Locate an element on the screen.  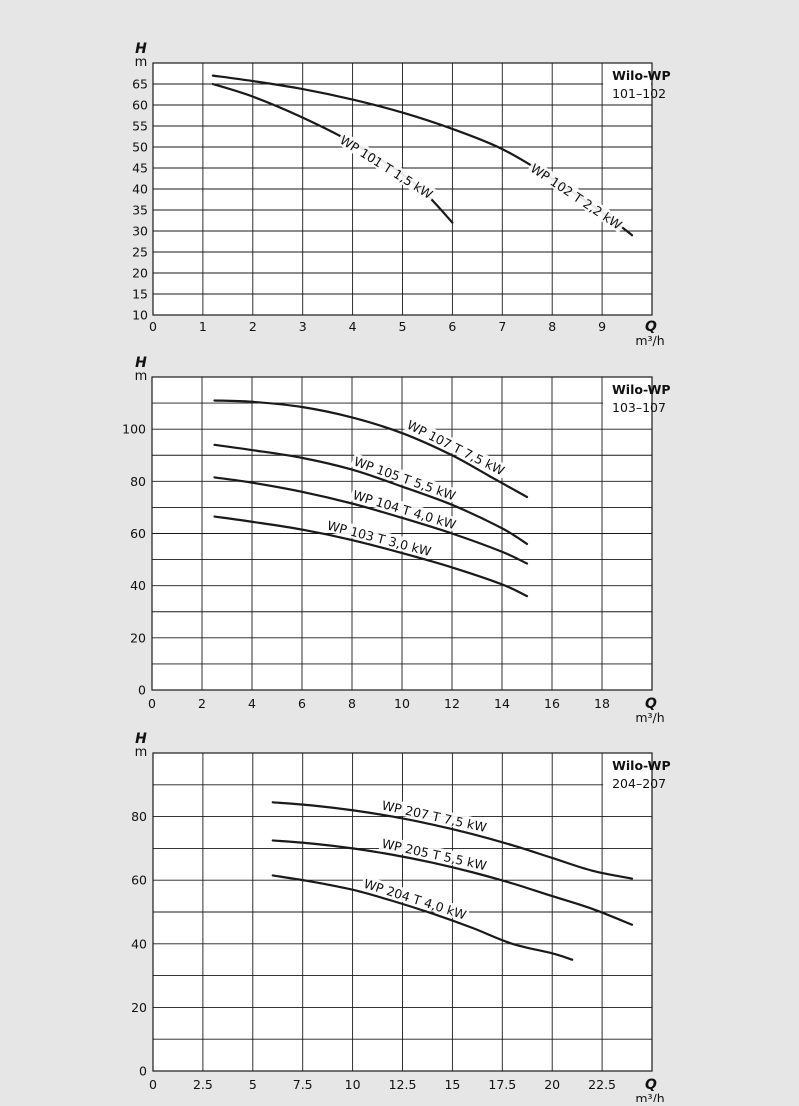
x-tick-label-20: 20 is located at coordinates (552, 1084).